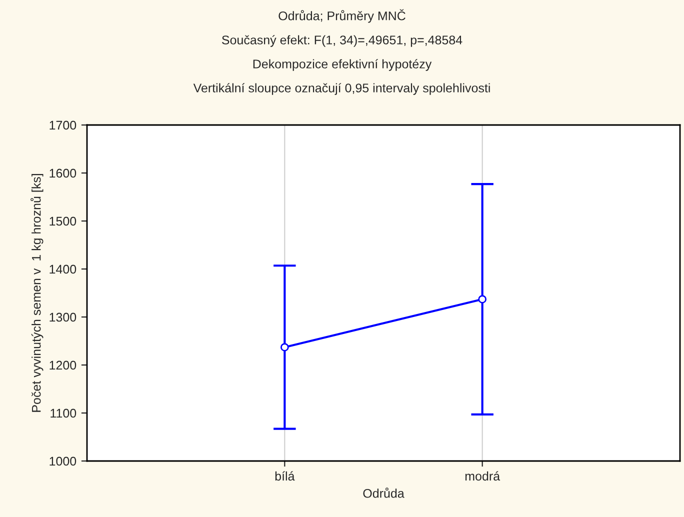 This screenshot has width=684, height=517. What do you see at coordinates (63, 365) in the screenshot?
I see `y-tick-label: 1200` at bounding box center [63, 365].